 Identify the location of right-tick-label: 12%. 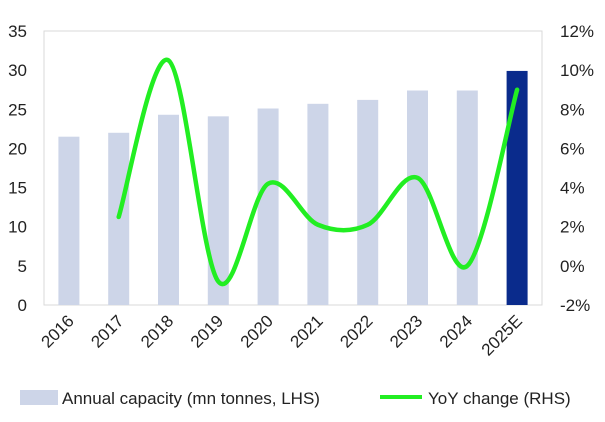
(577, 31).